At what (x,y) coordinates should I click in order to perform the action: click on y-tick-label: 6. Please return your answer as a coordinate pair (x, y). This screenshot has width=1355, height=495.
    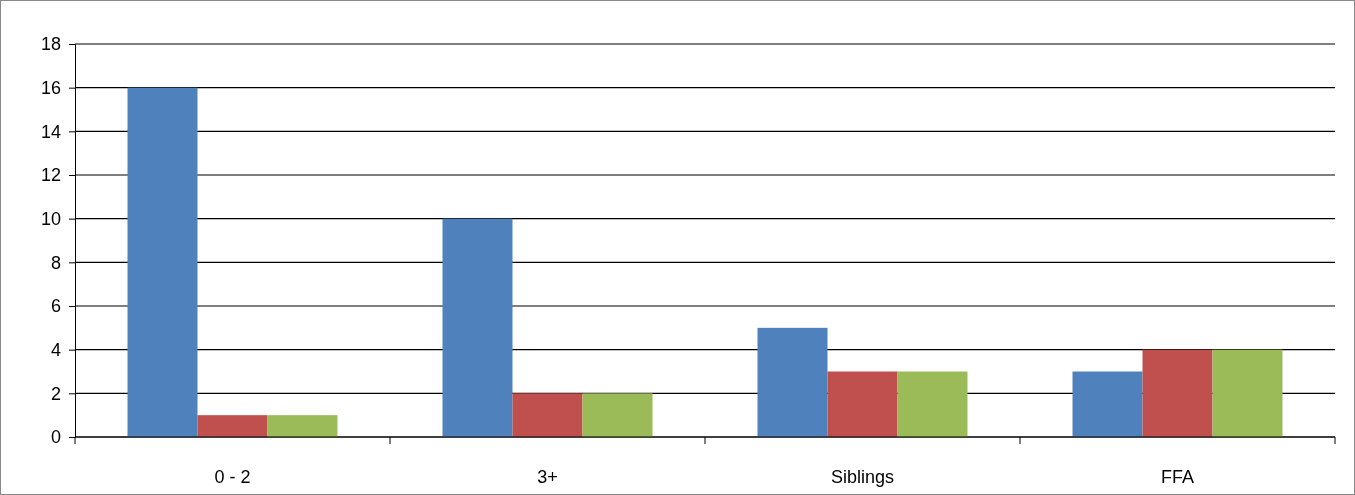
    Looking at the image, I should click on (55, 306).